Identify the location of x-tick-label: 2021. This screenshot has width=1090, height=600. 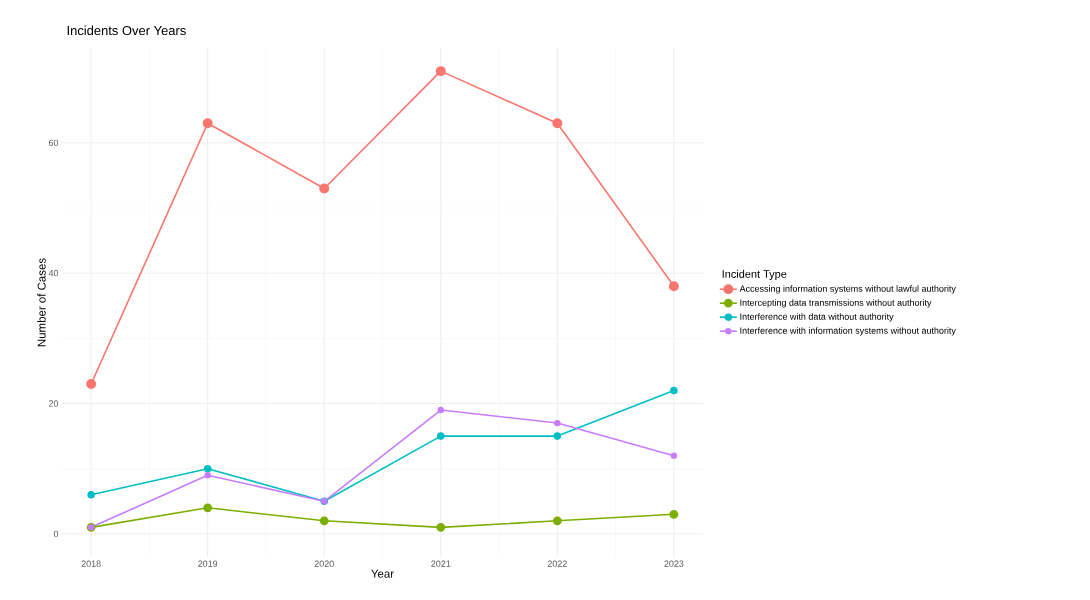
(441, 563).